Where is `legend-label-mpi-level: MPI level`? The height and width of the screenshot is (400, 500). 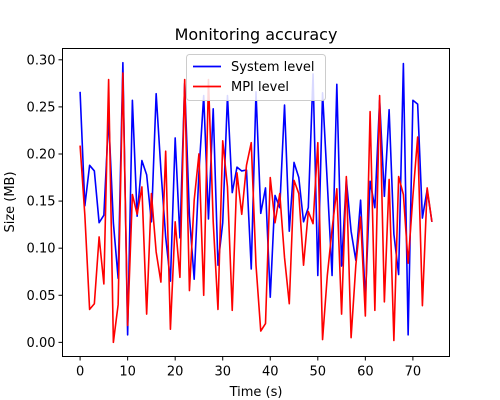 legend-label-mpi-level: MPI level is located at coordinates (260, 87).